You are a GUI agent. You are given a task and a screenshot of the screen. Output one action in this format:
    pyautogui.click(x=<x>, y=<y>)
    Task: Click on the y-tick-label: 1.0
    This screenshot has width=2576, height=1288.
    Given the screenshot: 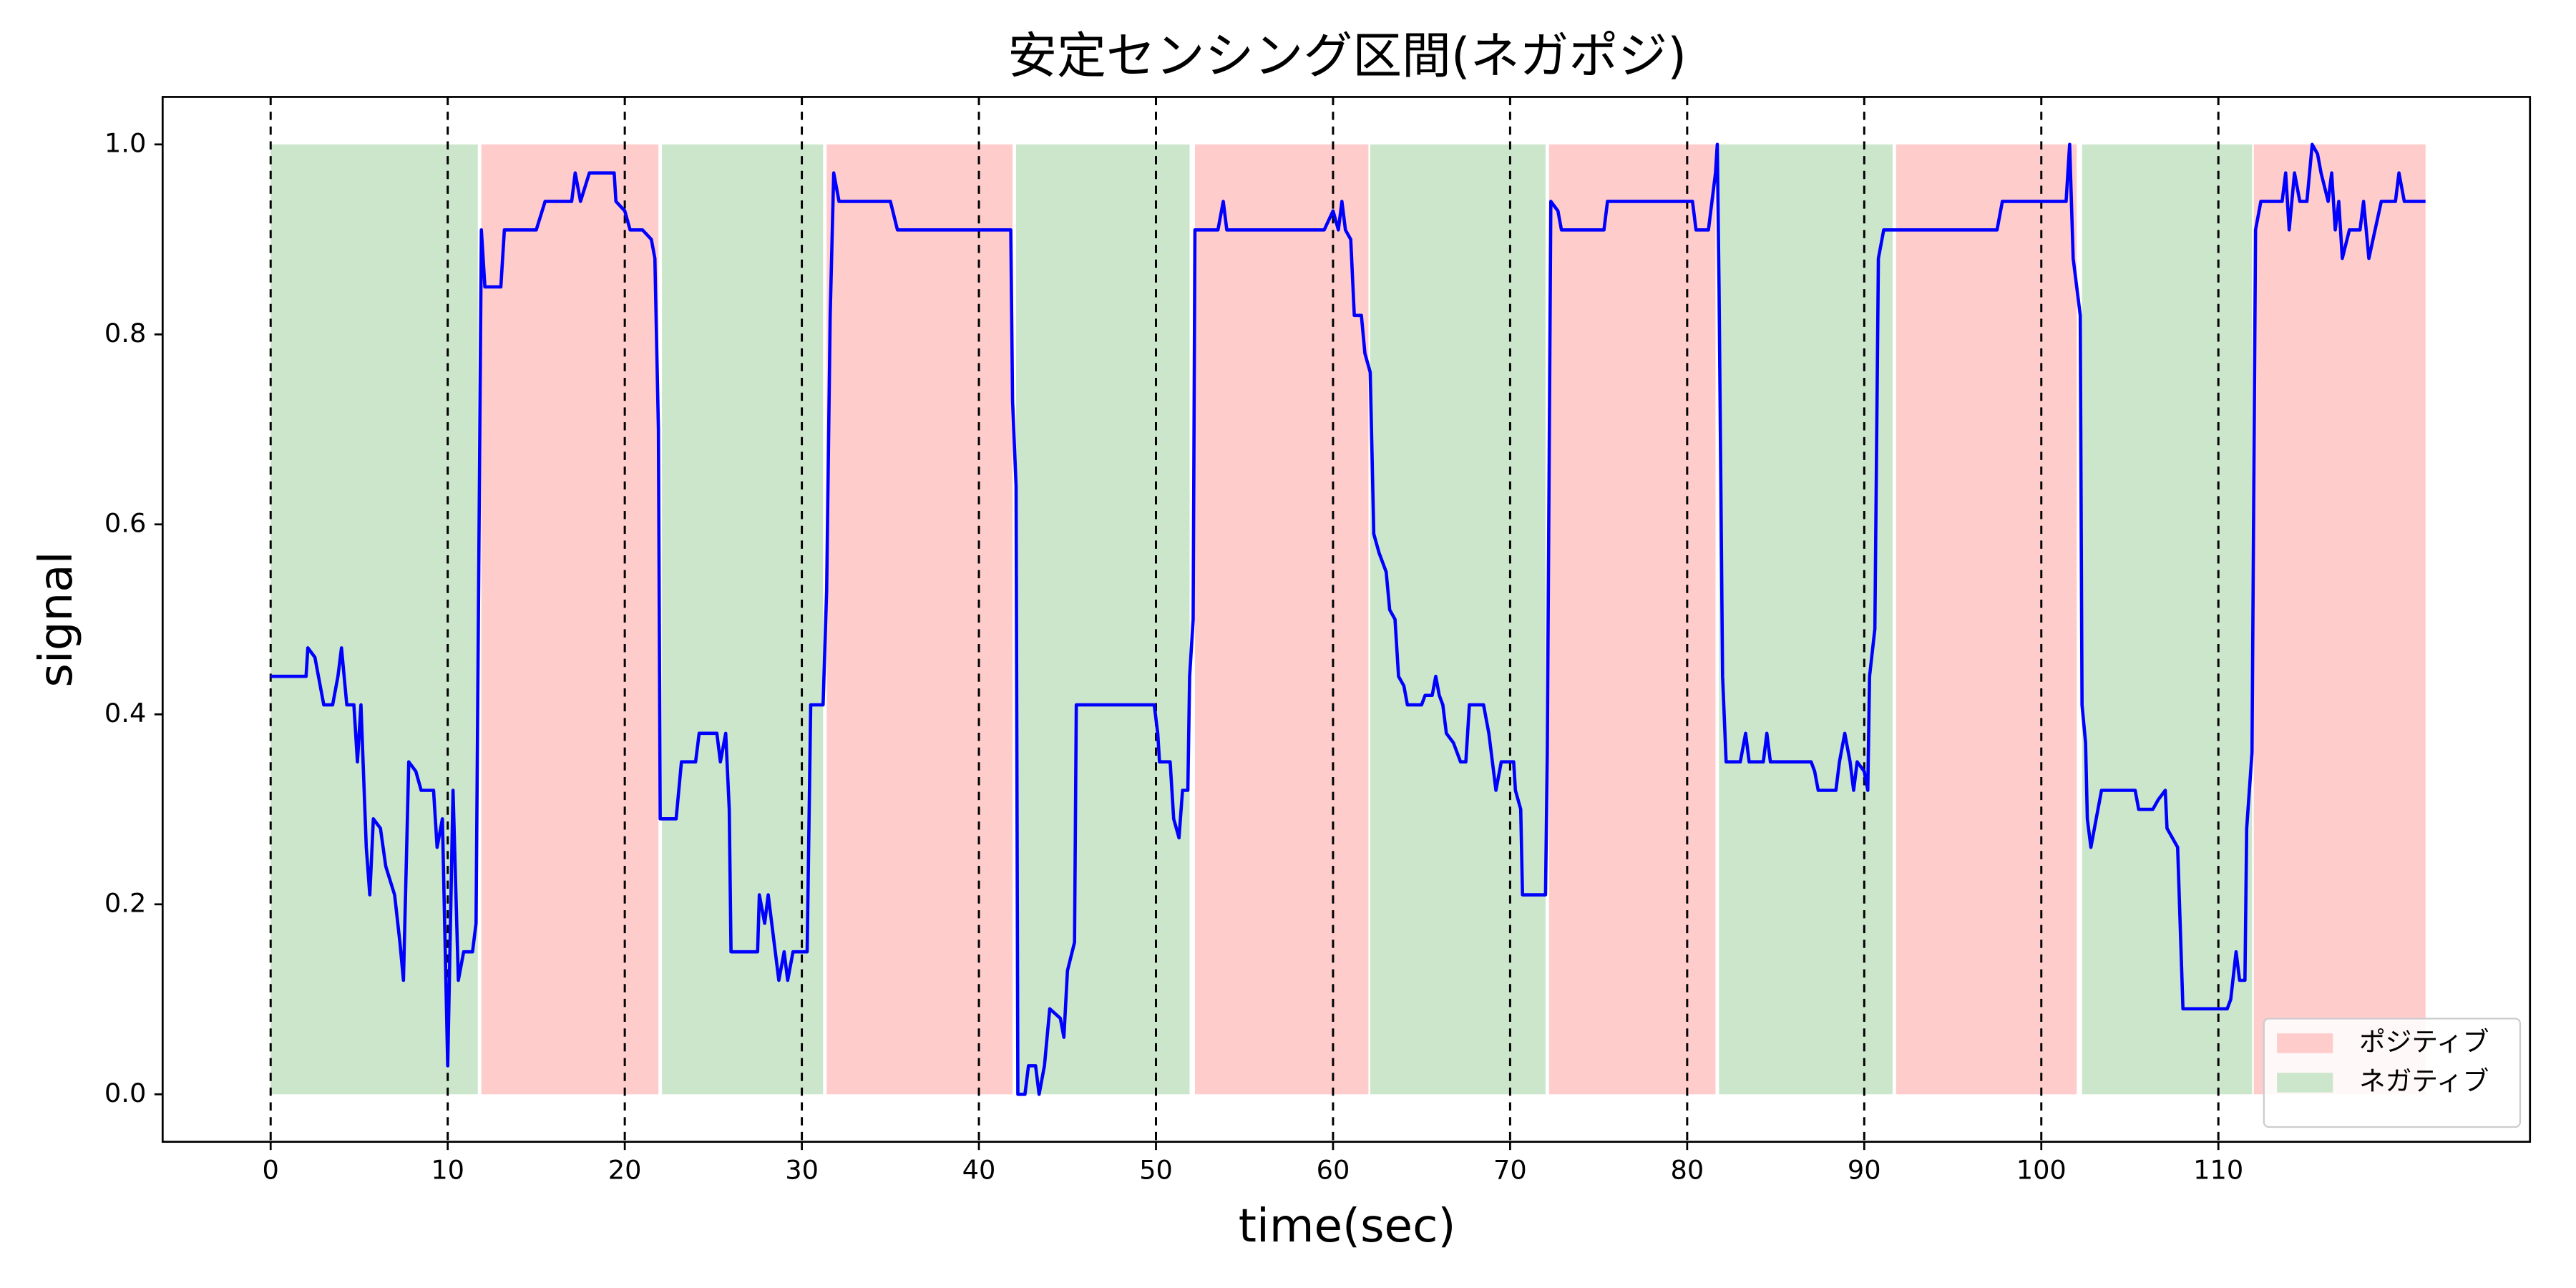 What is the action you would take?
    pyautogui.click(x=125, y=142)
    